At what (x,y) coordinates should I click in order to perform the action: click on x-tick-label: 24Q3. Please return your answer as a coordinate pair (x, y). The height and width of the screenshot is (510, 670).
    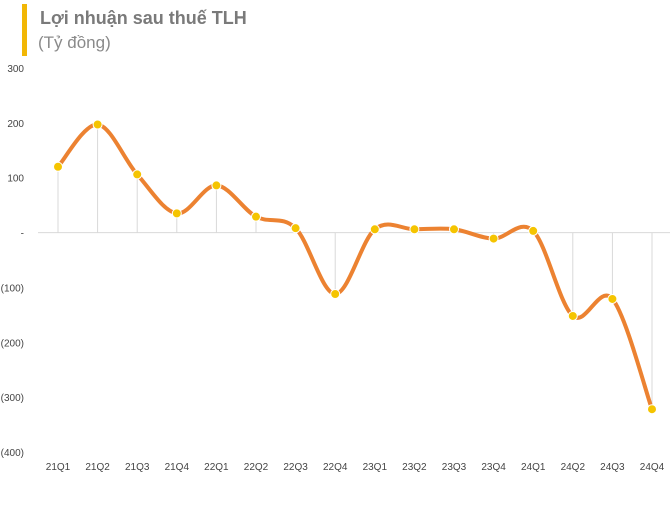
    Looking at the image, I should click on (612, 467).